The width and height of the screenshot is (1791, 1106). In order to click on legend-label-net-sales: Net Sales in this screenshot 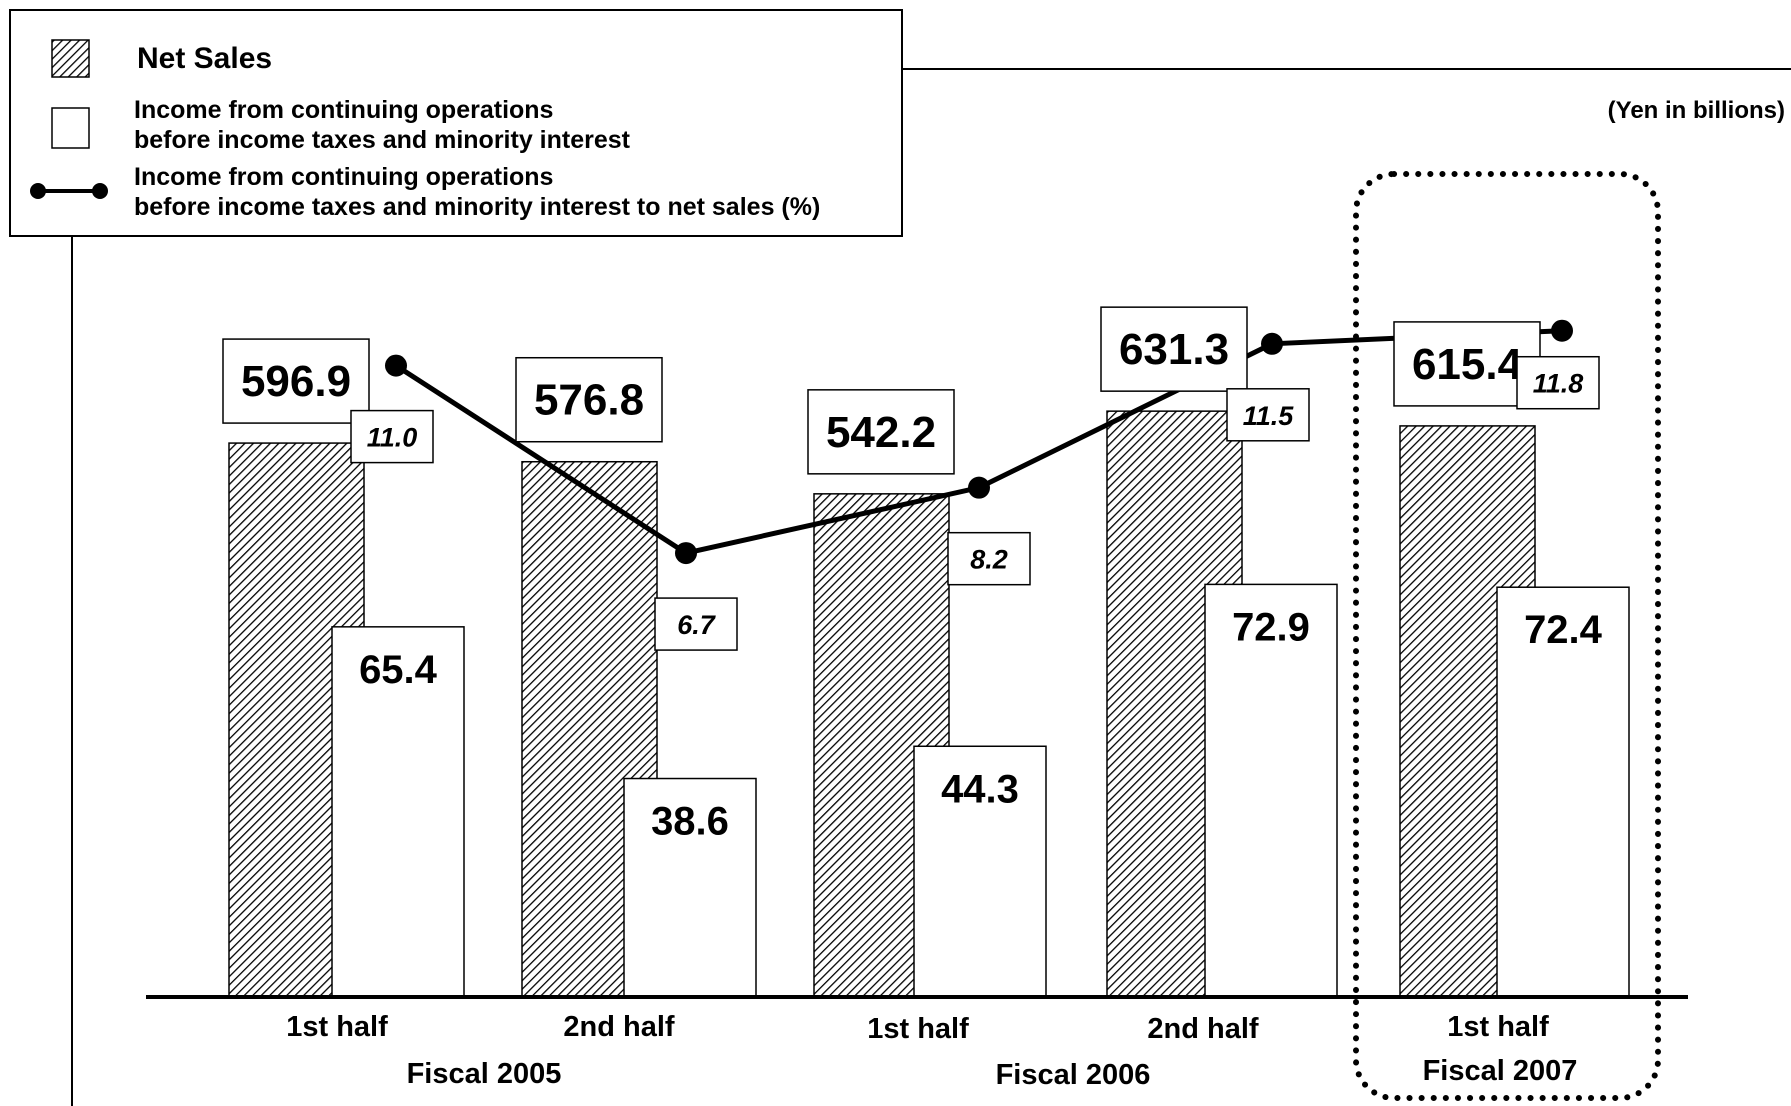, I will do `click(204, 58)`.